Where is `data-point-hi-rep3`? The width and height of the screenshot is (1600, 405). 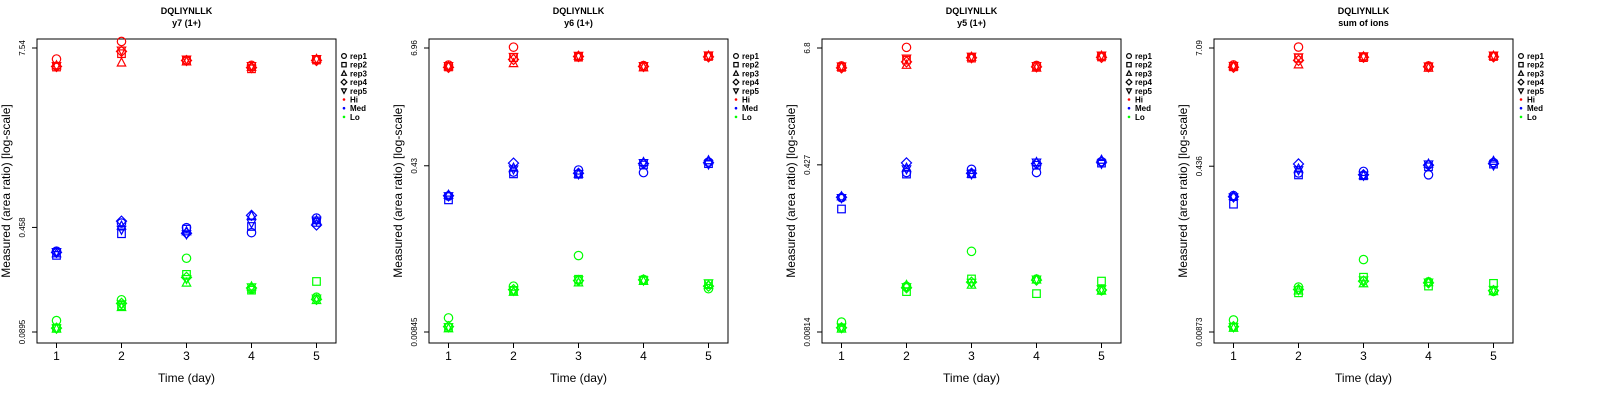 data-point-hi-rep3 is located at coordinates (121, 61).